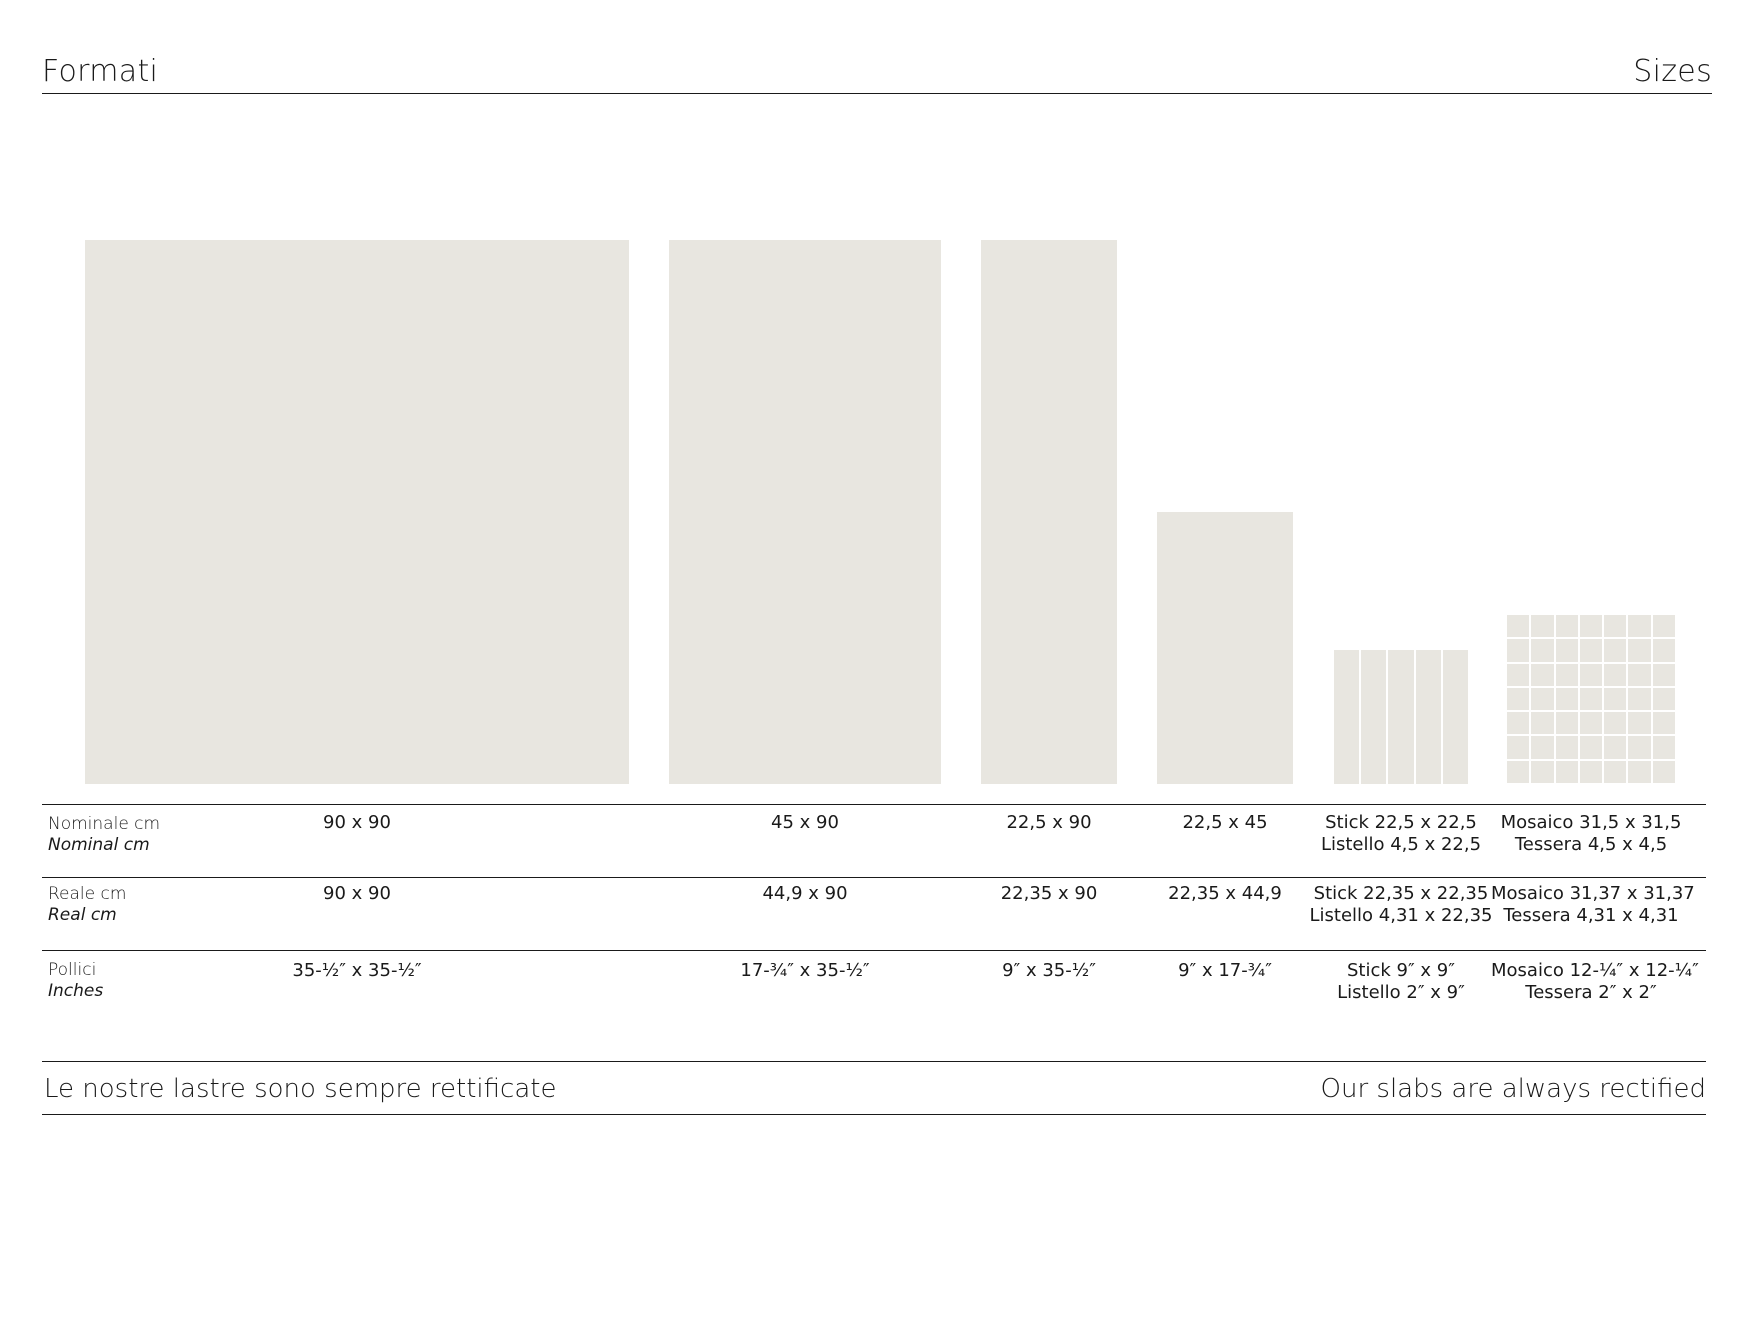  Describe the element at coordinates (1595, 981) in the screenshot. I see `table-cell: Mosaico 12-¼″ x 12-¼″ Tessera 2″ x 2″` at that location.